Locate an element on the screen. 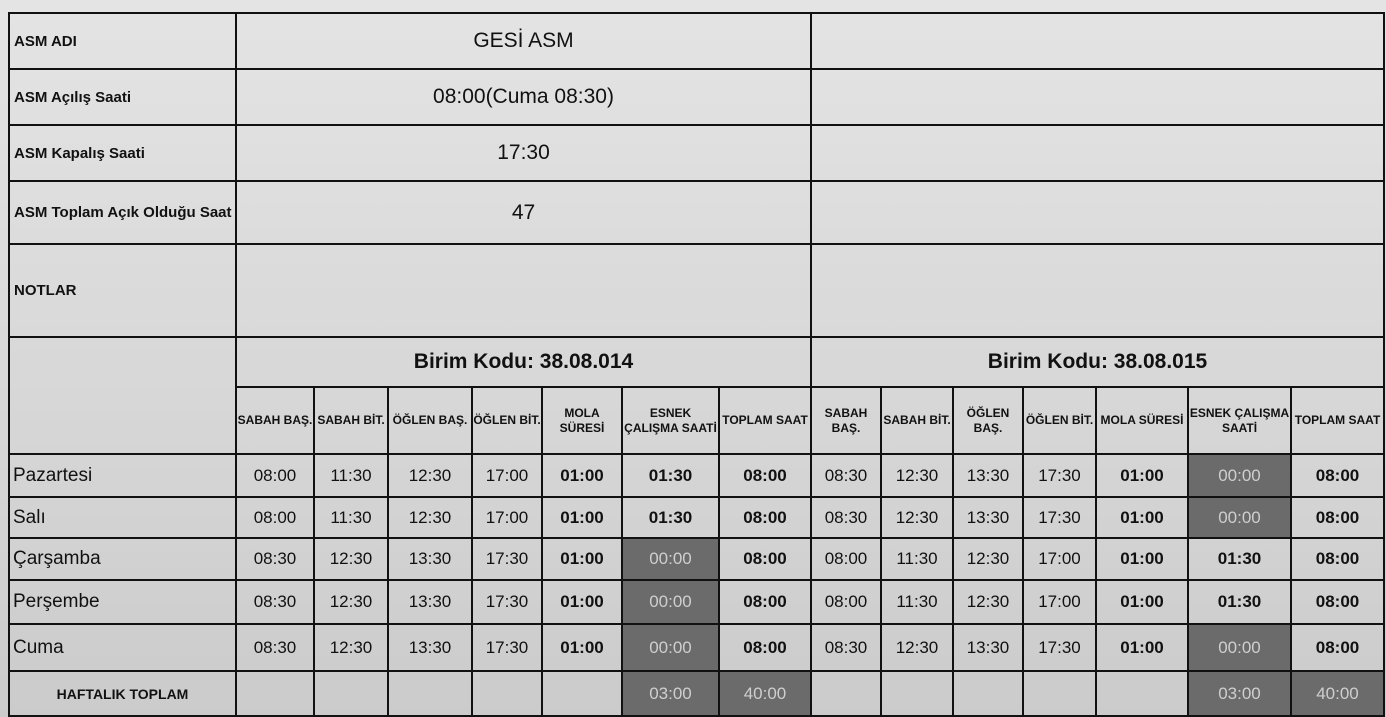 This screenshot has width=1386, height=717. info-value: GESİ ASM is located at coordinates (523, 41).